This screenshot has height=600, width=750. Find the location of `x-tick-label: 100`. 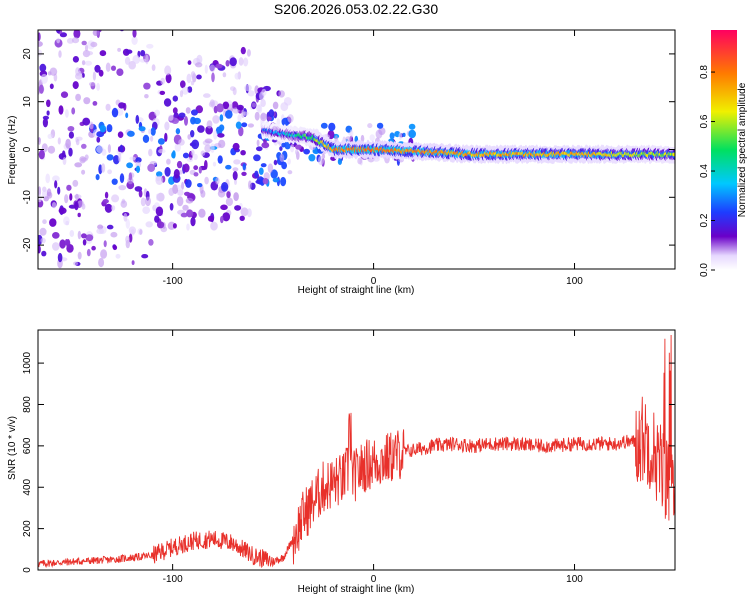

x-tick-label: 100 is located at coordinates (574, 281).